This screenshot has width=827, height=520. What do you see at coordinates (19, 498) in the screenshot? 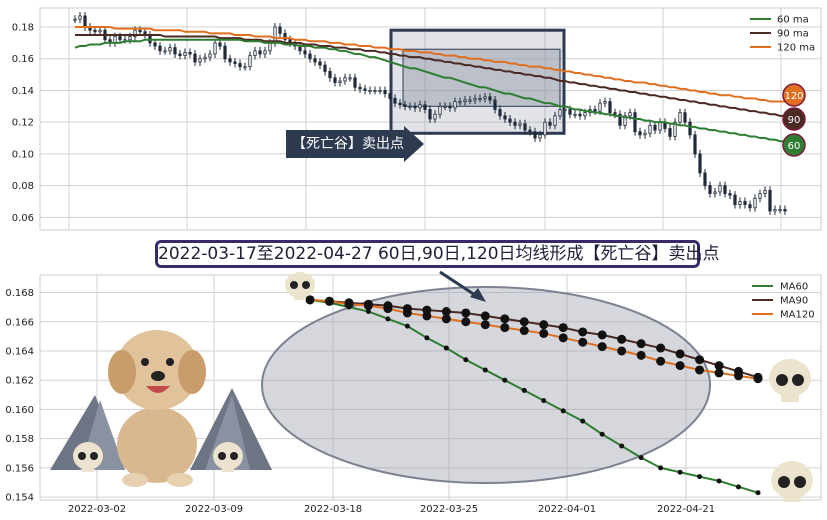
I see `bottom-y-tick-label: 0.154` at bounding box center [19, 498].